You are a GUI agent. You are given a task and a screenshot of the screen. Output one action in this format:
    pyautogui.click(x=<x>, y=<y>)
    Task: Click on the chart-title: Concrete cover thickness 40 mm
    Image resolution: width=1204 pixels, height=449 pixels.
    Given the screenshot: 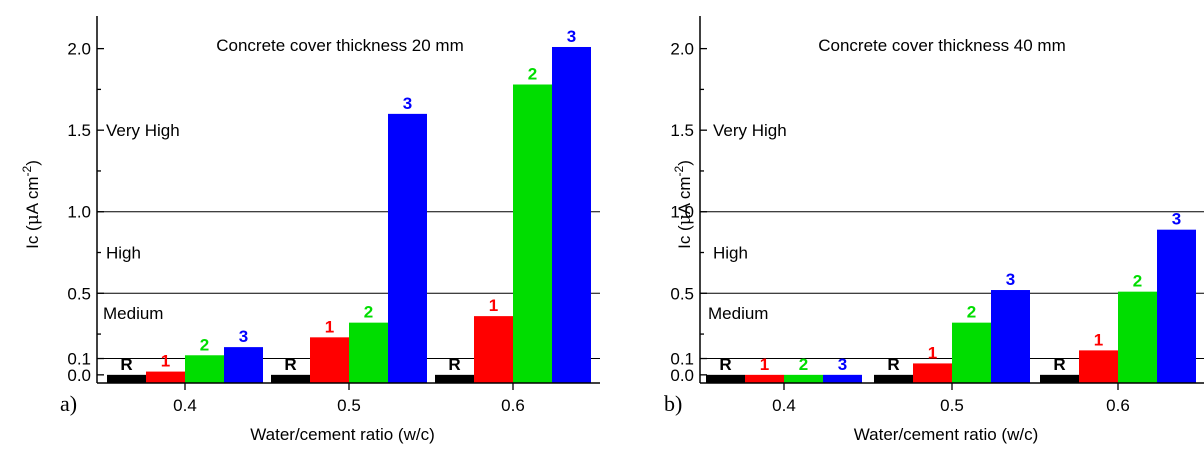 What is the action you would take?
    pyautogui.click(x=942, y=45)
    